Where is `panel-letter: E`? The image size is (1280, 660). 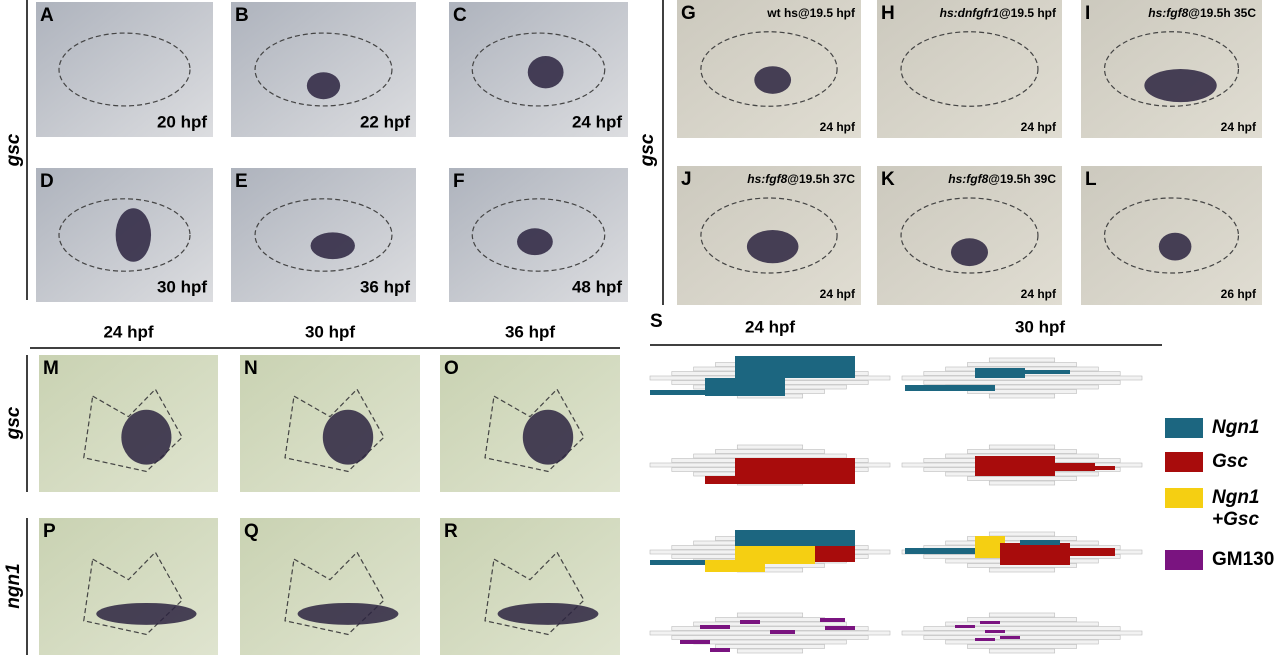
panel-letter: E is located at coordinates (241, 181).